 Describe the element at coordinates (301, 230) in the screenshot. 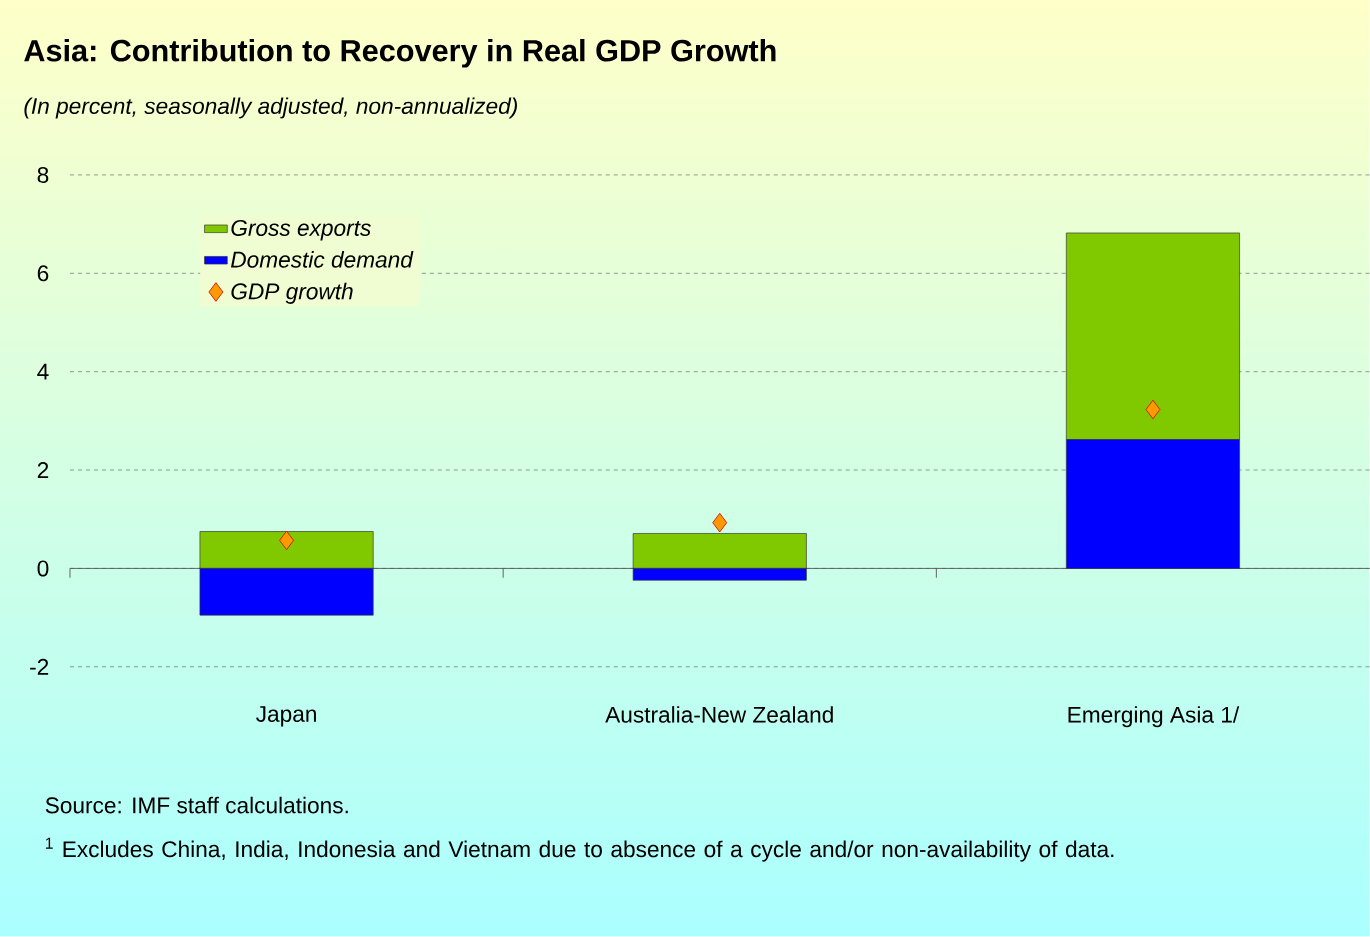

I see `legend-label: Gross exports` at that location.